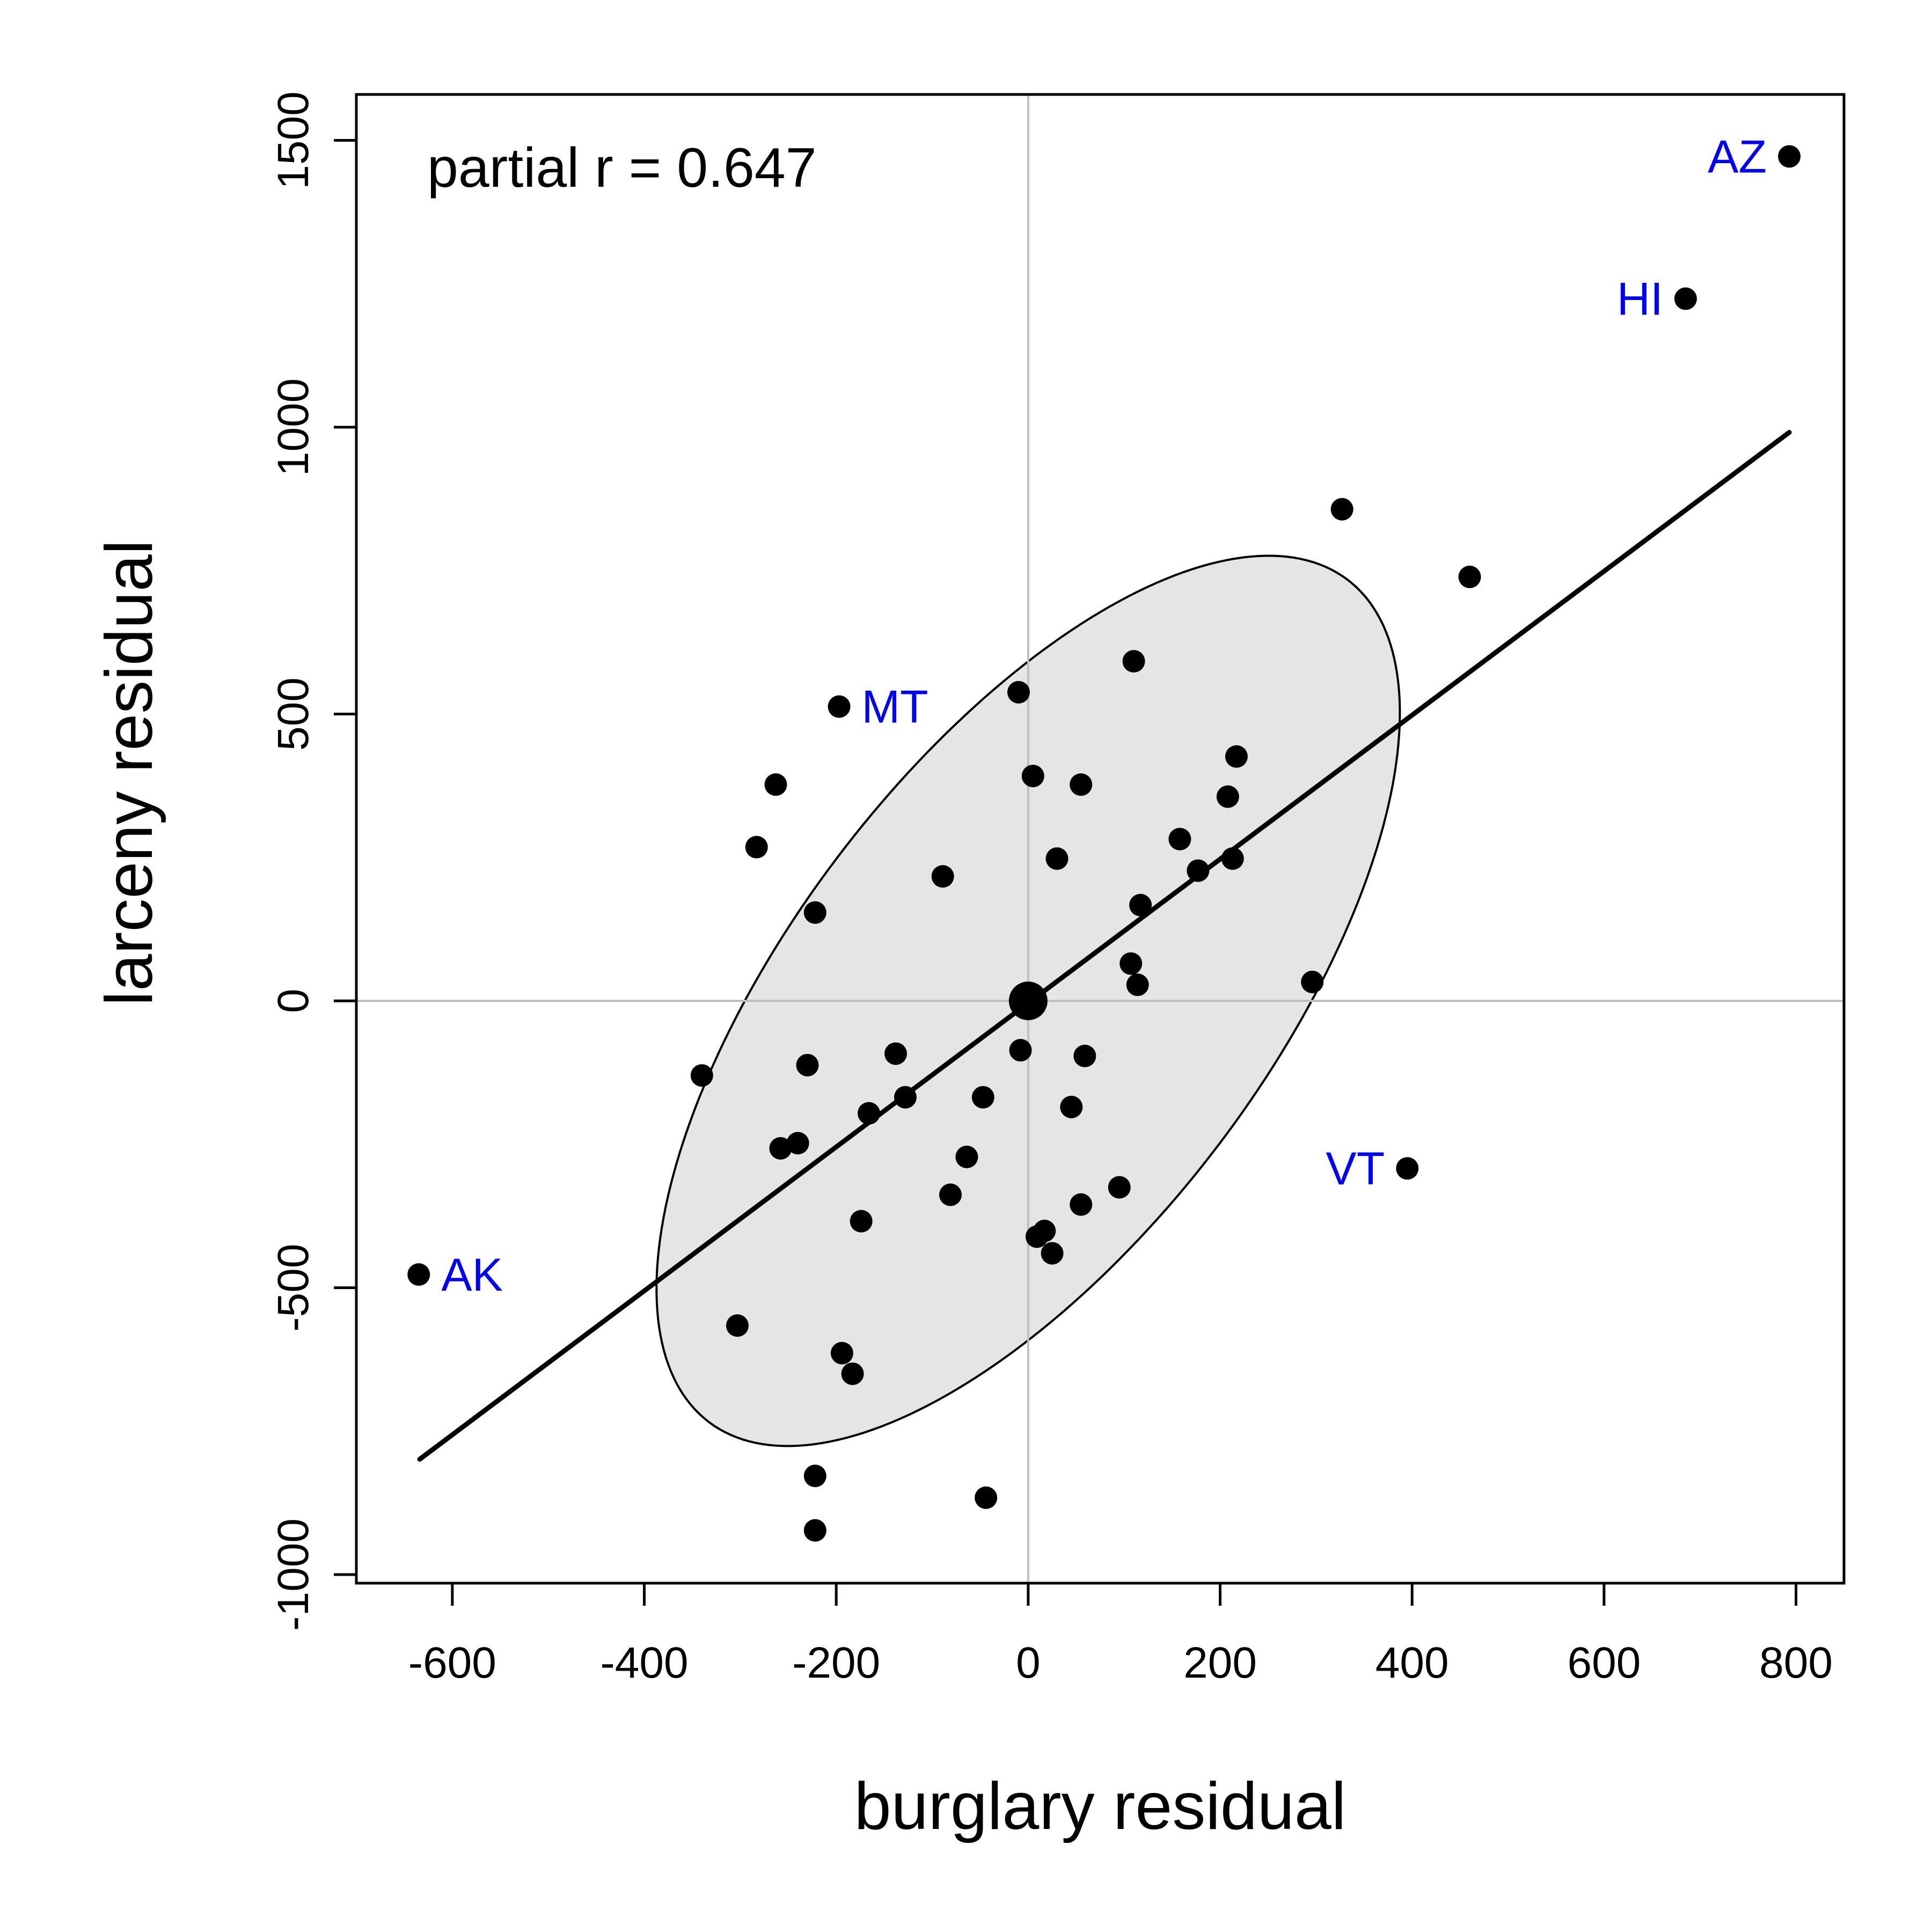 The height and width of the screenshot is (1932, 1932). Describe the element at coordinates (1028, 1000) in the screenshot. I see `centroid-point` at that location.